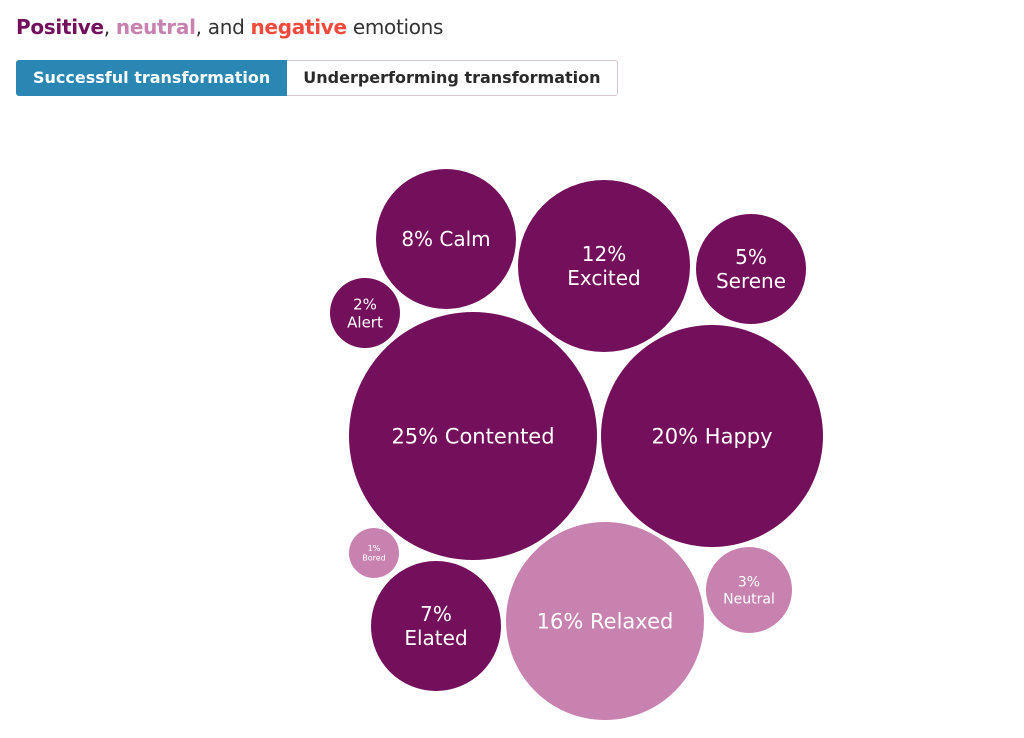  I want to click on tab-successful-transformation: Successful transformation, so click(152, 78).